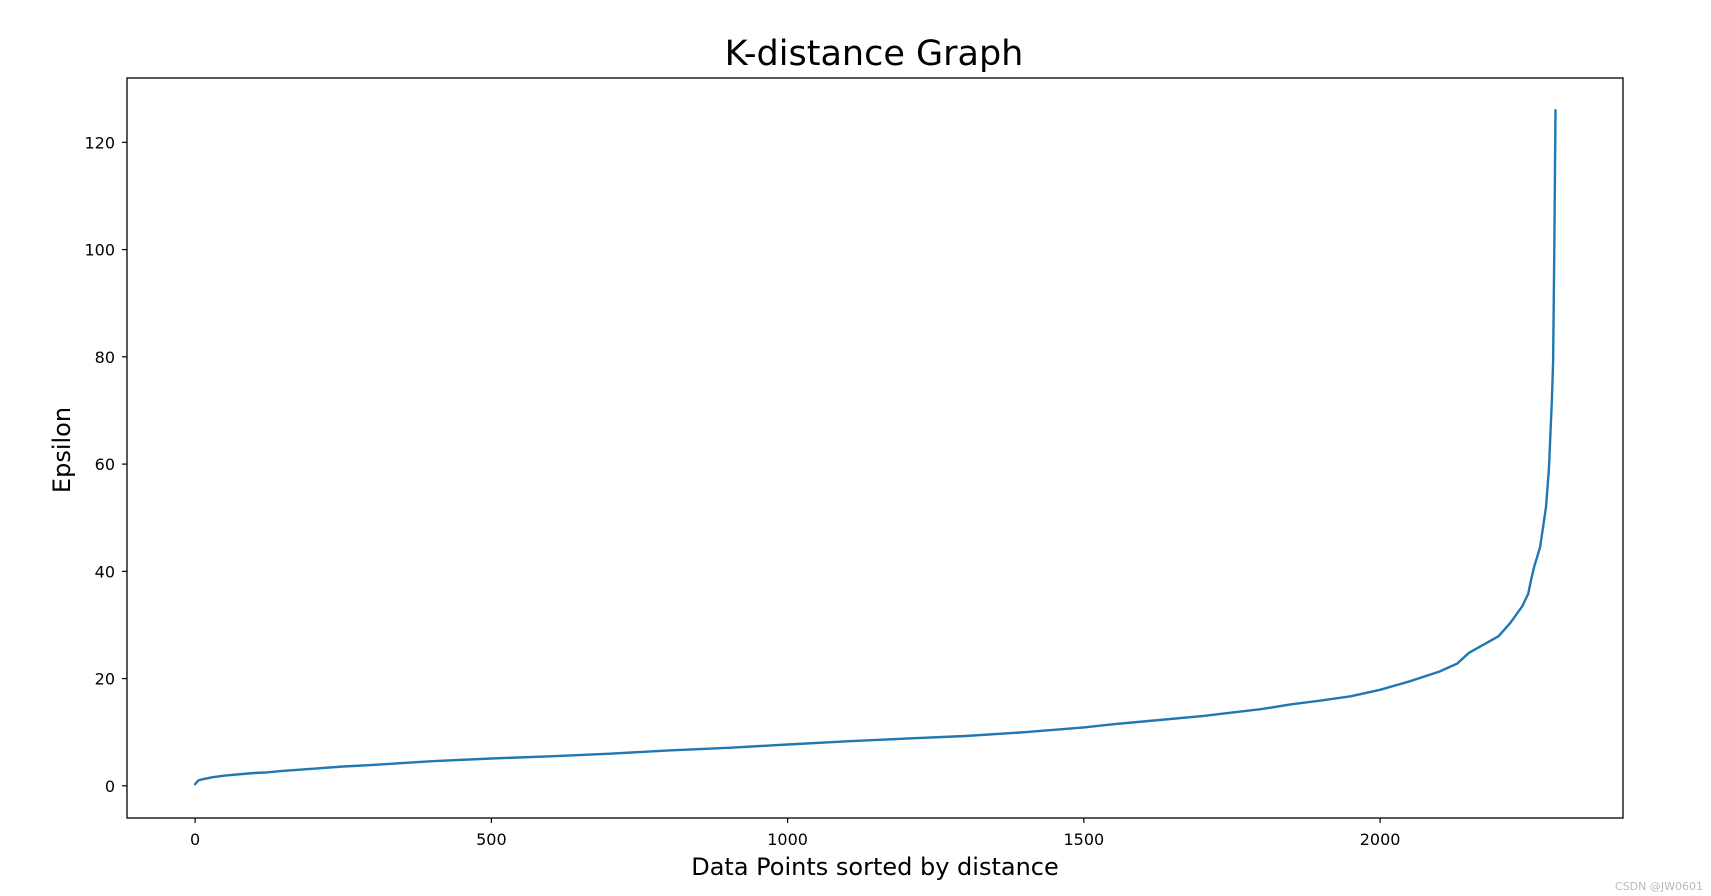 Image resolution: width=1711 pixels, height=896 pixels. I want to click on y-tick-label: 120, so click(99, 142).